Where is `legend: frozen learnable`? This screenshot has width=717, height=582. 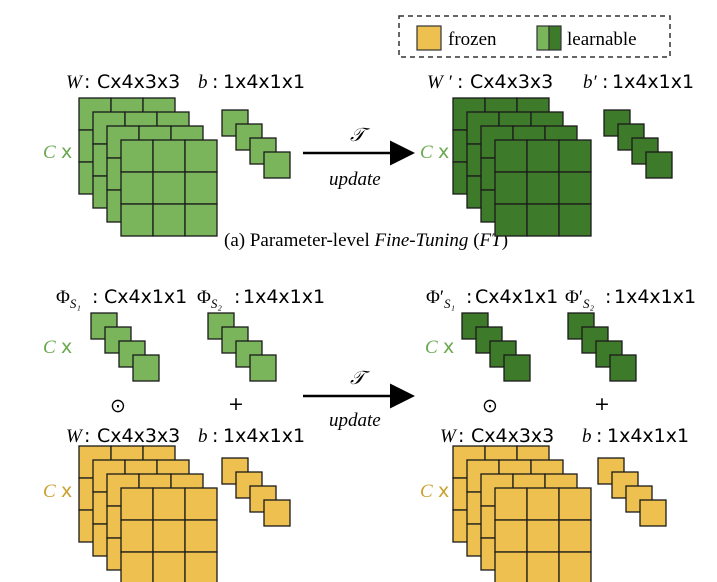
legend: frozen learnable is located at coordinates (534, 36).